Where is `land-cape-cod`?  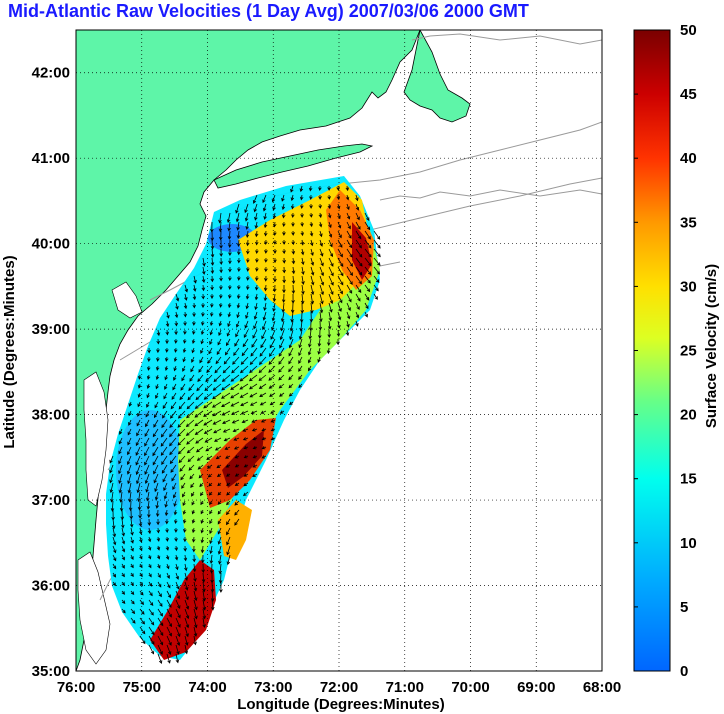 land-cape-cod is located at coordinates (437, 76).